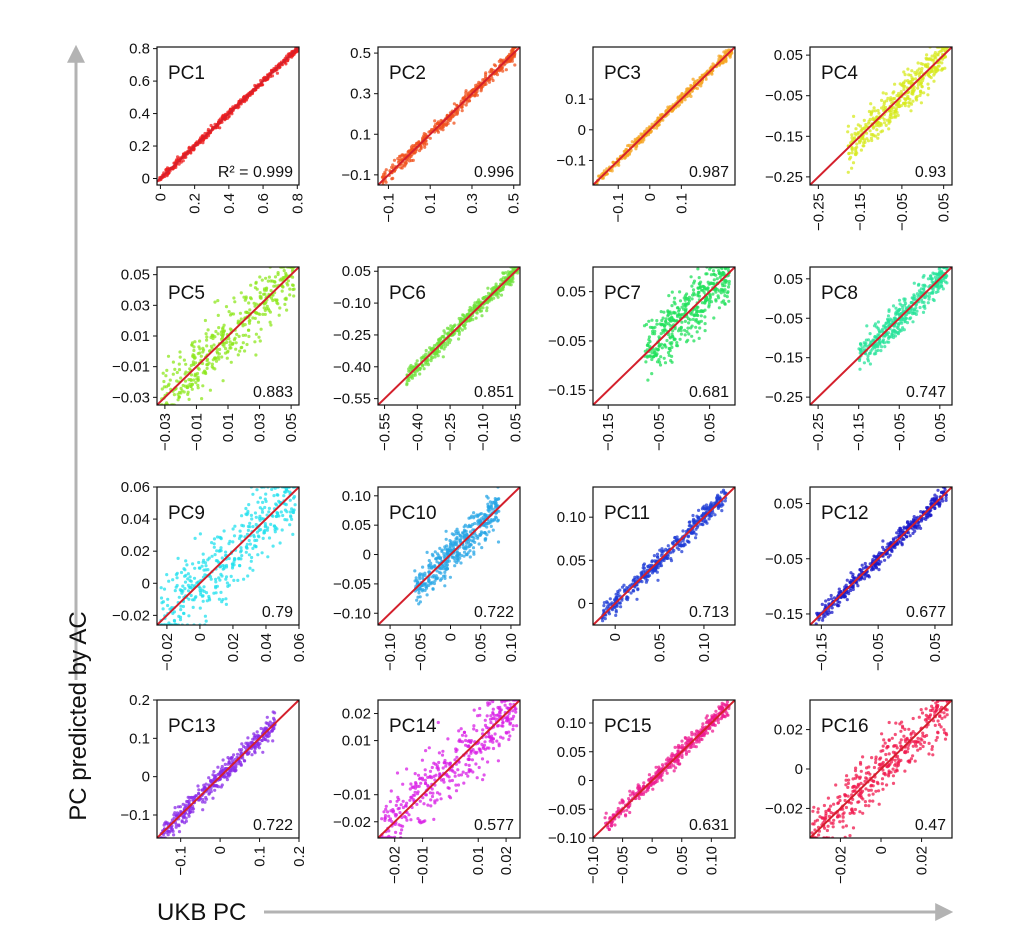  Describe the element at coordinates (449, 336) in the screenshot. I see `identity-line` at that location.